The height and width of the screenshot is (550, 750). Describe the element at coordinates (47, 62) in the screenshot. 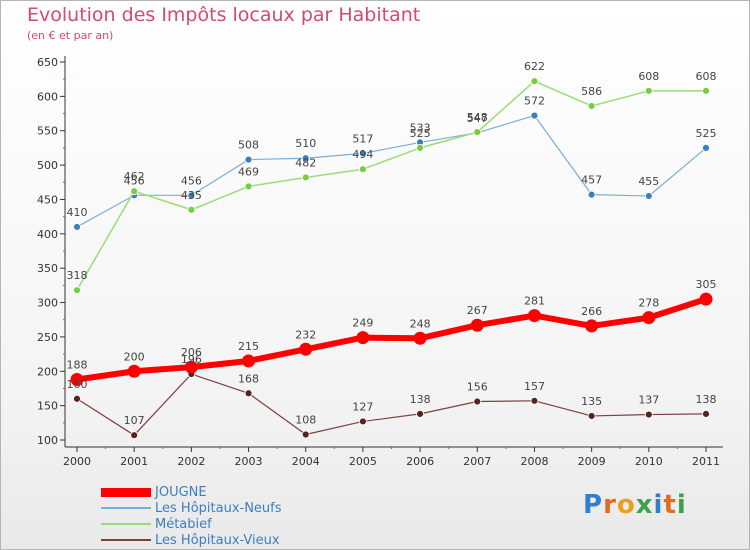

I see `y-tick-label: 650` at that location.